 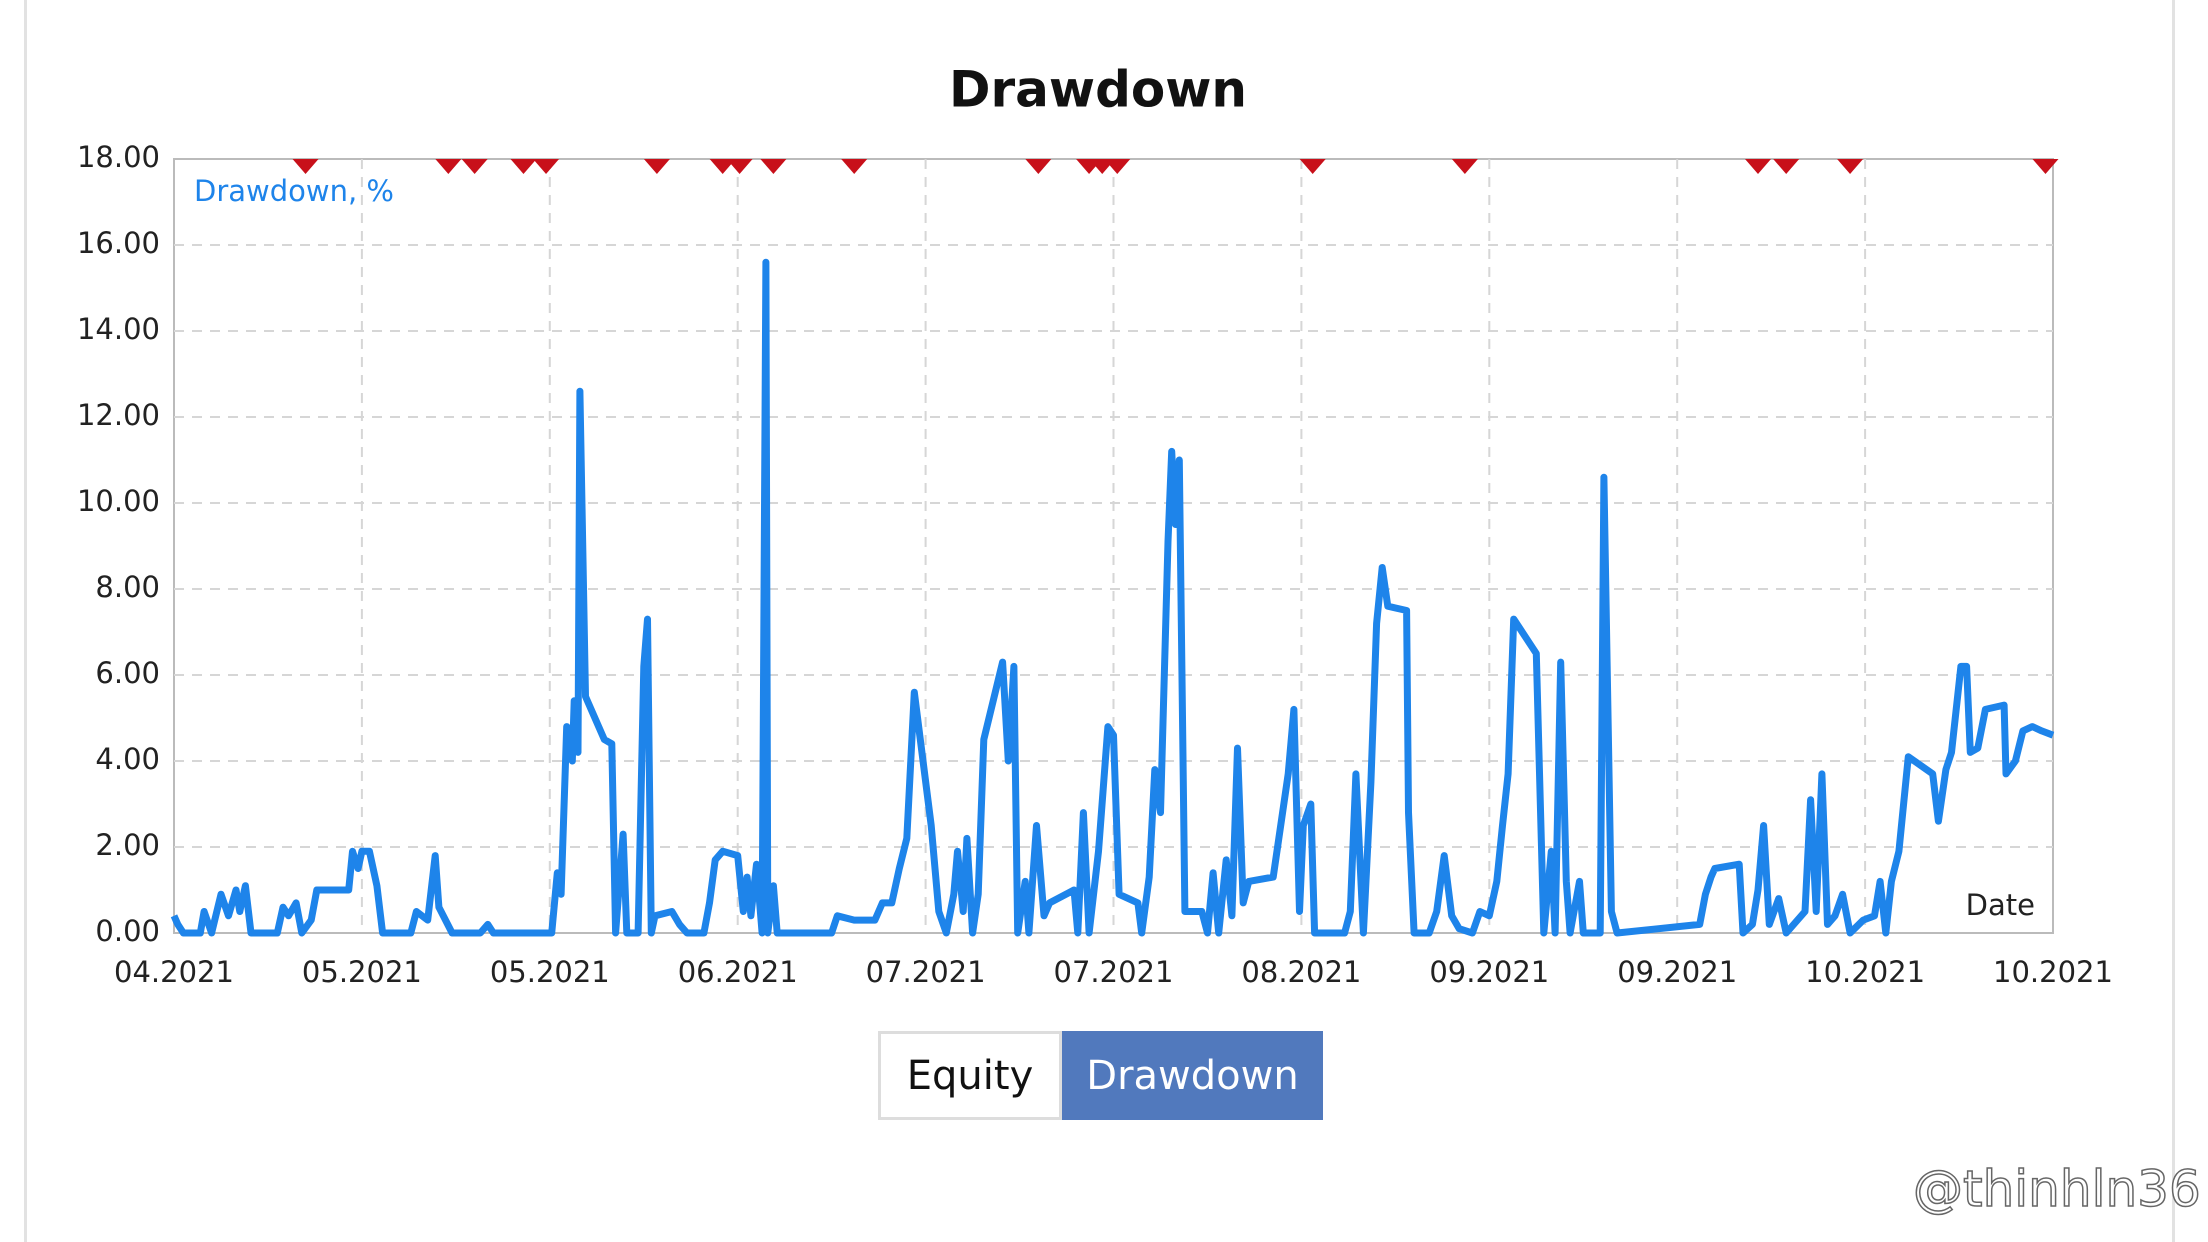 What do you see at coordinates (127, 587) in the screenshot?
I see `y-tick-label: 8.00` at bounding box center [127, 587].